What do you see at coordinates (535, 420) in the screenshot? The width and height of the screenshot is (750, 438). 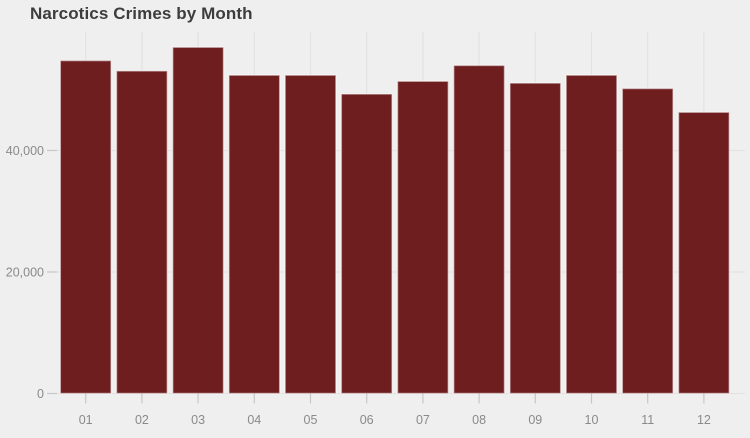 I see `x-tick-label: 09` at bounding box center [535, 420].